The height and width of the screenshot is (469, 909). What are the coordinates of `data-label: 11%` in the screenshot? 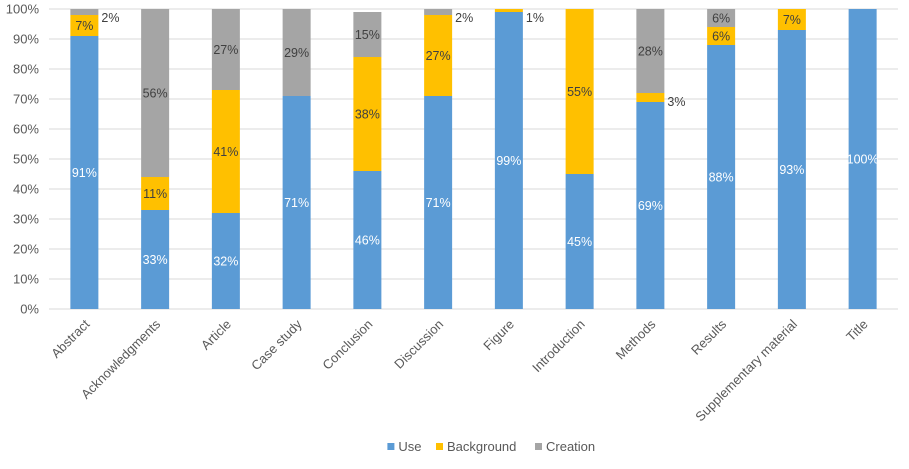 It's located at (155, 194).